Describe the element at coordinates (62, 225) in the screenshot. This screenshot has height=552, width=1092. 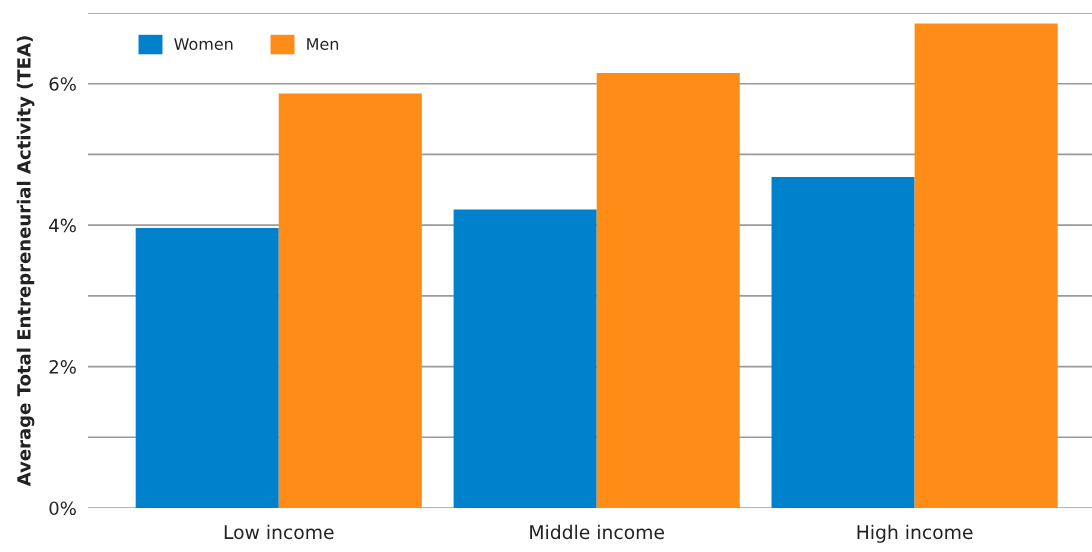
I see `y-tick-label: 4%` at that location.